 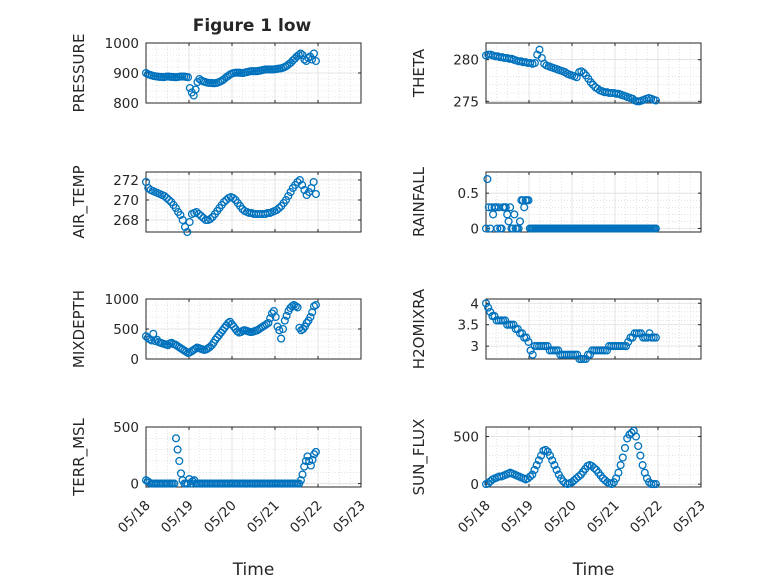 I want to click on y-tick-label: 800, so click(x=126, y=104).